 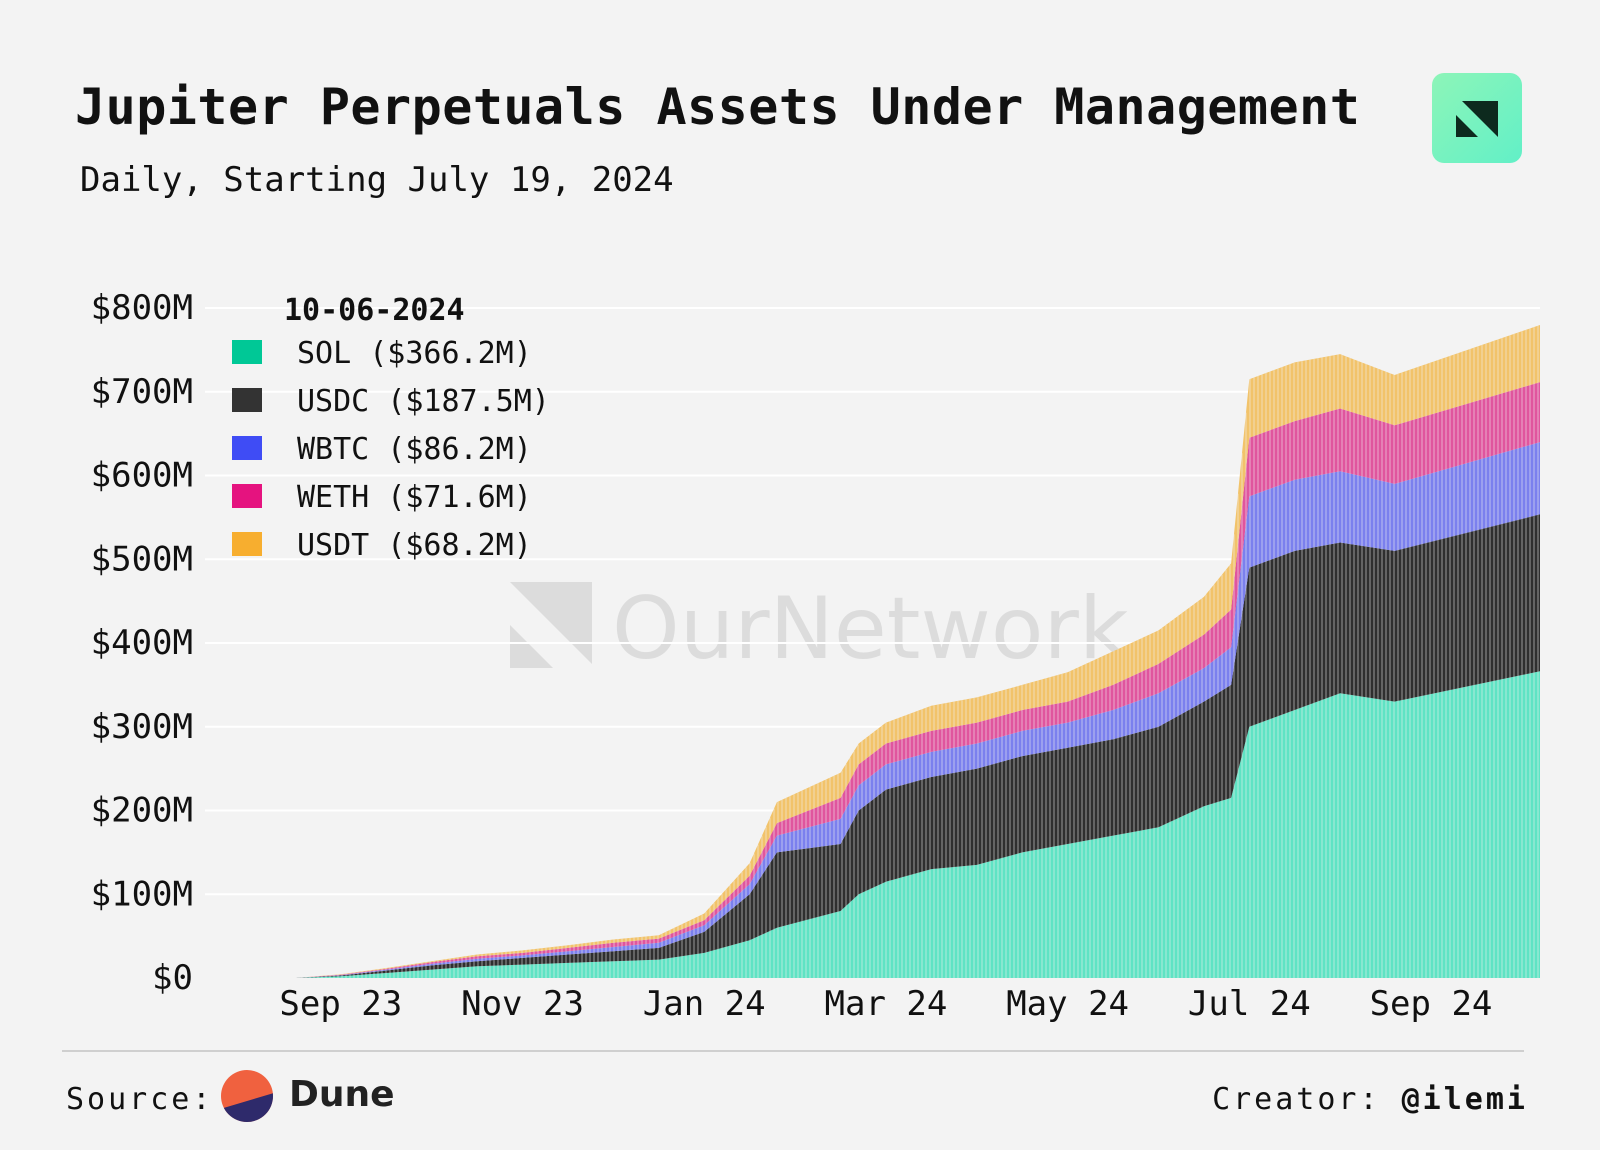 What do you see at coordinates (142, 727) in the screenshot?
I see `y-tick-label: $300M` at bounding box center [142, 727].